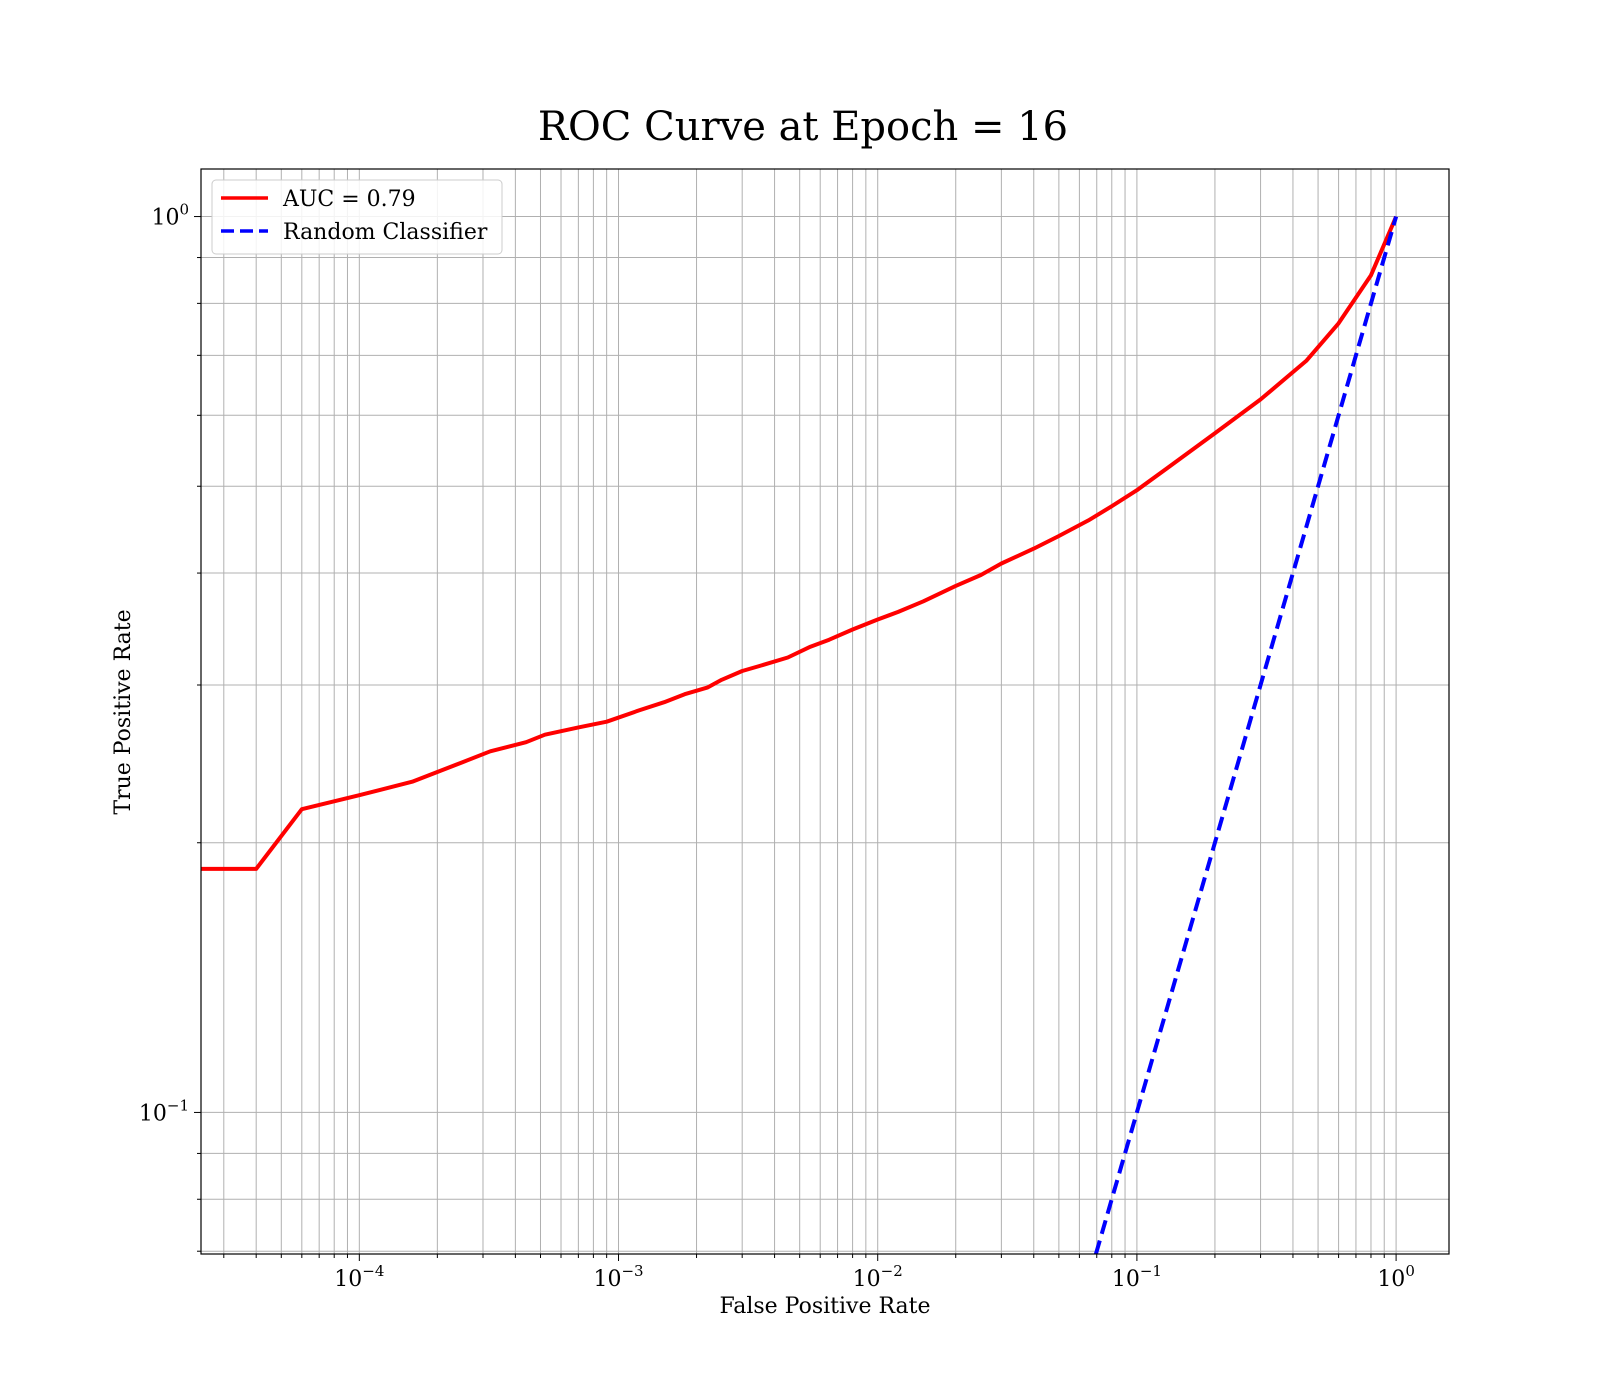 The image size is (1600, 1400). What do you see at coordinates (1396, 1277) in the screenshot?
I see `x-tick-label: 10⁰` at bounding box center [1396, 1277].